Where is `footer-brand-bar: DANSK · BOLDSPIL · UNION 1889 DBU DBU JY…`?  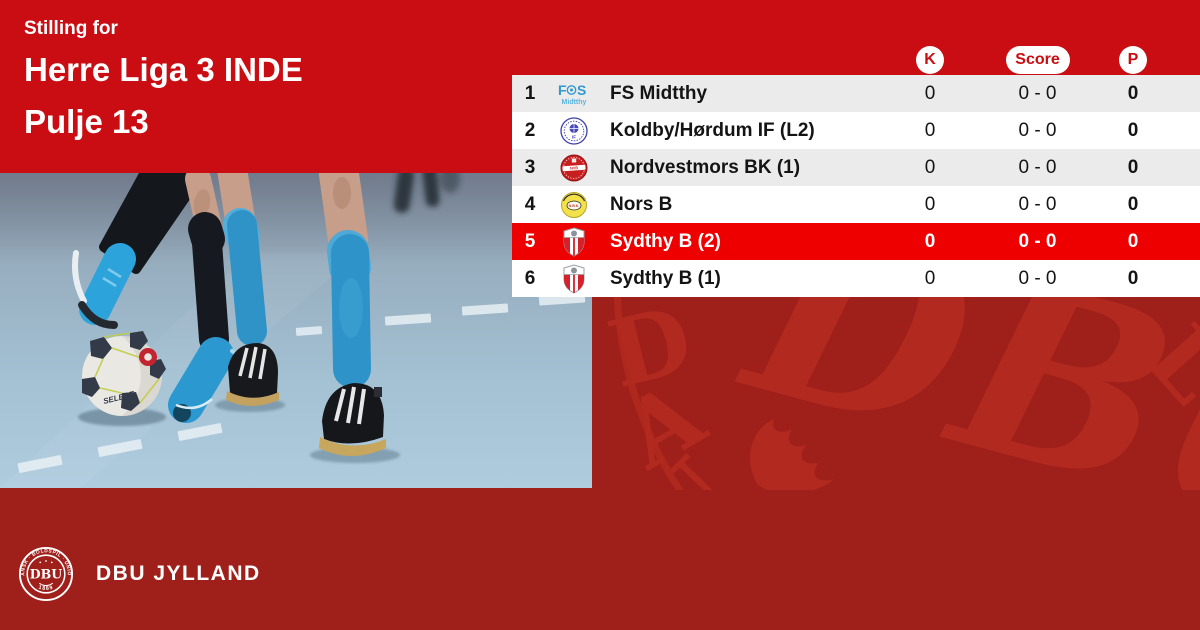 footer-brand-bar: DANSK · BOLDSPIL · UNION 1889 DBU DBU JY… is located at coordinates (139, 574).